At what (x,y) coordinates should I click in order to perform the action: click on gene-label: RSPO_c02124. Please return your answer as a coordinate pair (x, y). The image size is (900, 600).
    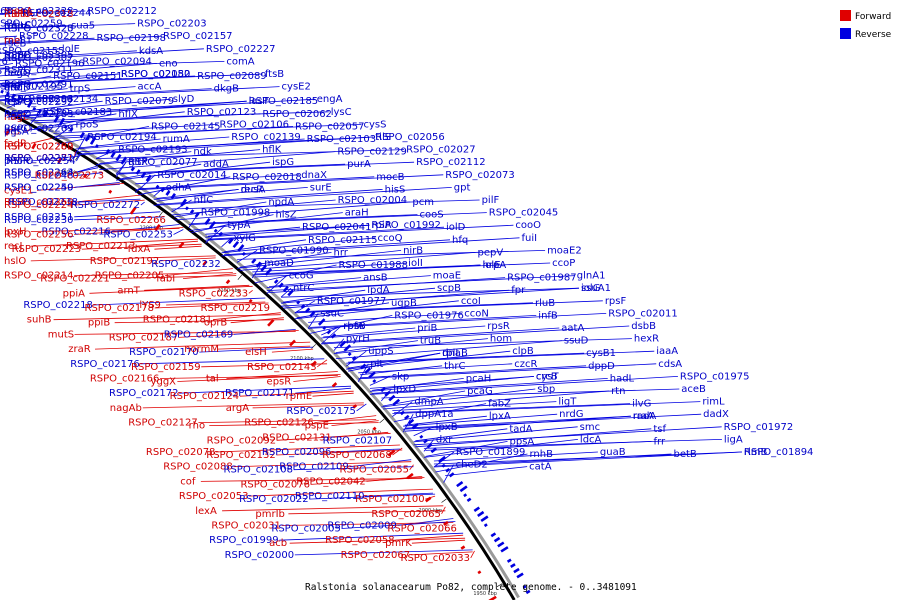
    Looking at the image, I should click on (205, 396).